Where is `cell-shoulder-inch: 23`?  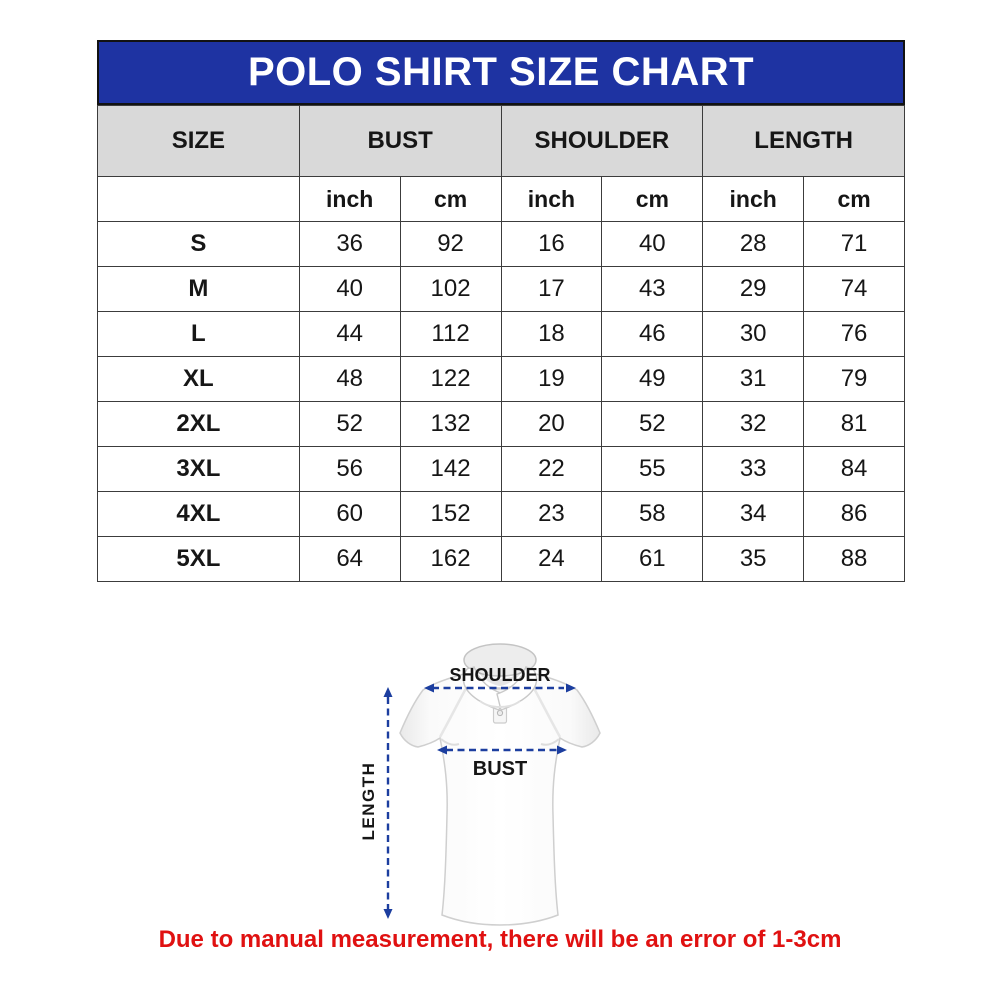 cell-shoulder-inch: 23 is located at coordinates (551, 514).